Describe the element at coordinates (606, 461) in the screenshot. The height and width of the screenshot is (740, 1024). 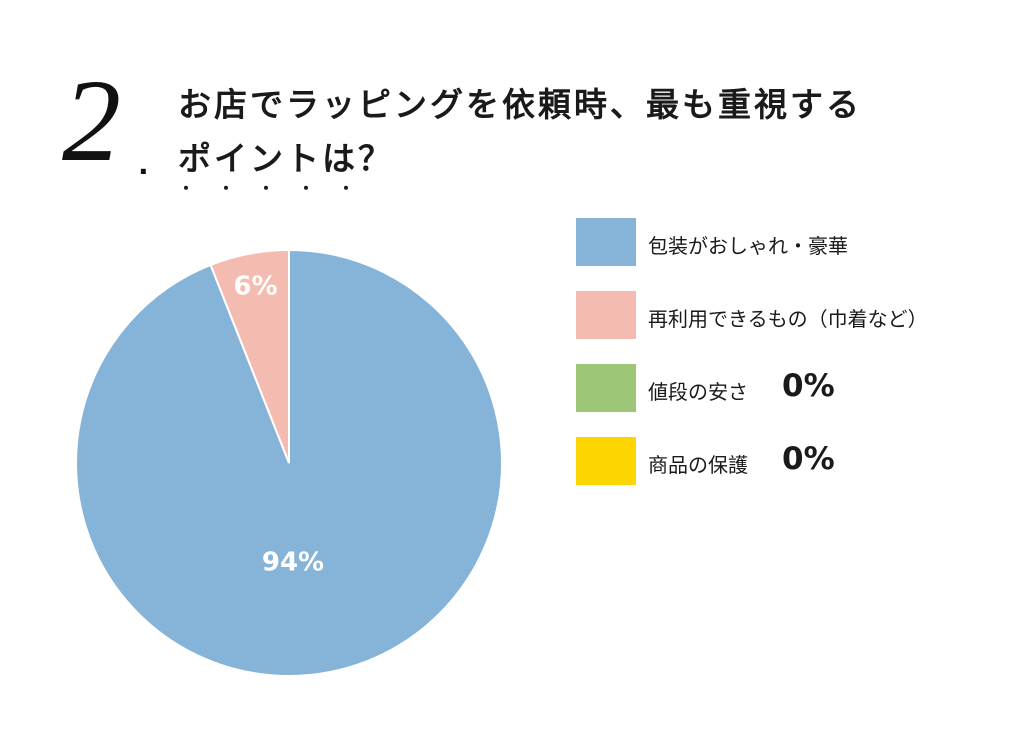
I see `legend-swatch-yellow` at that location.